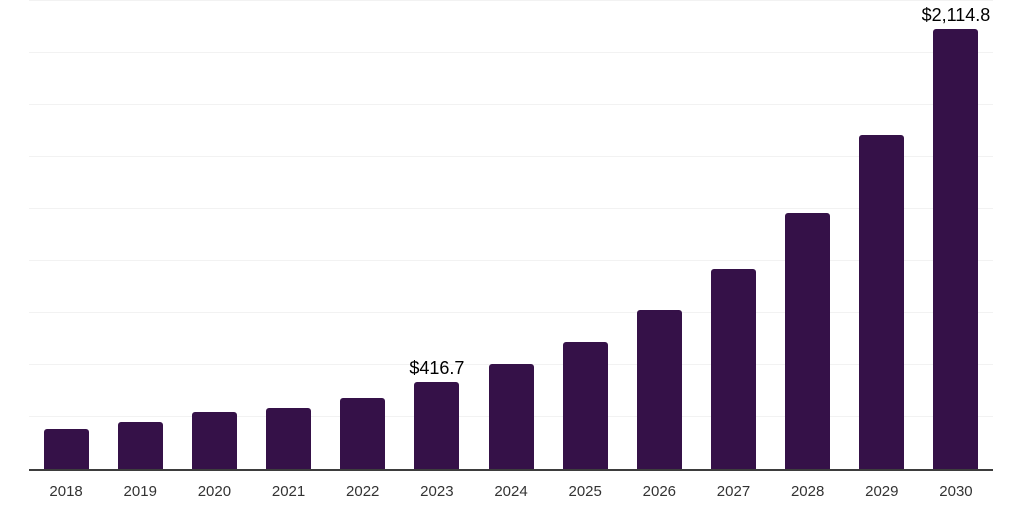  Describe the element at coordinates (956, 491) in the screenshot. I see `x-axis-label: 2030` at that location.